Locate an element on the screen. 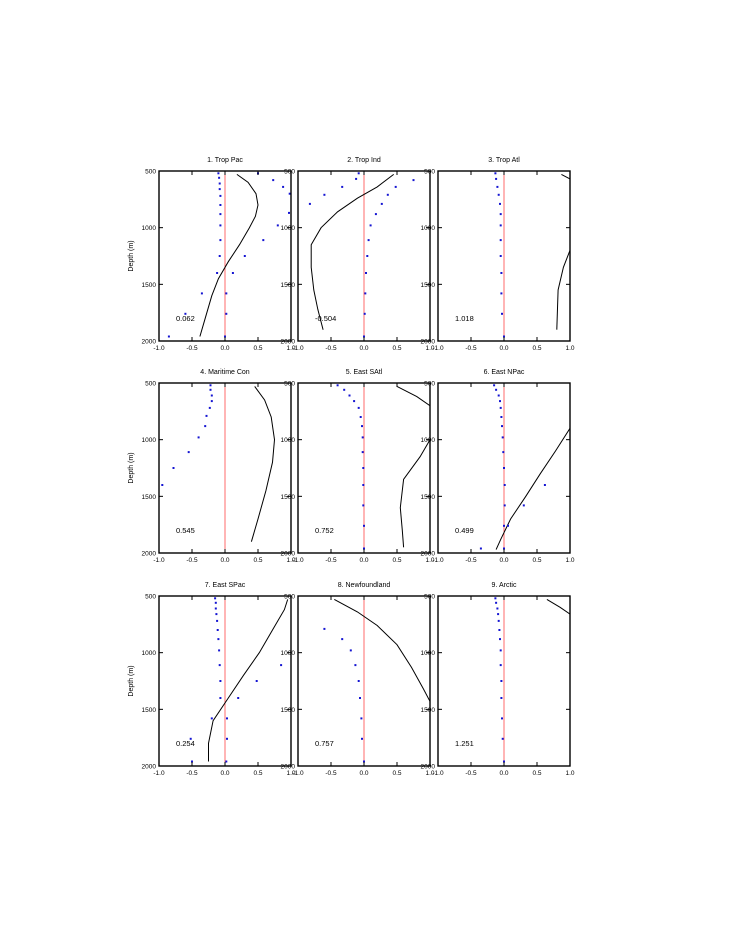 Image resolution: width=733 pixels, height=945 pixels. panel-title: 4. Maritime Con is located at coordinates (225, 372).